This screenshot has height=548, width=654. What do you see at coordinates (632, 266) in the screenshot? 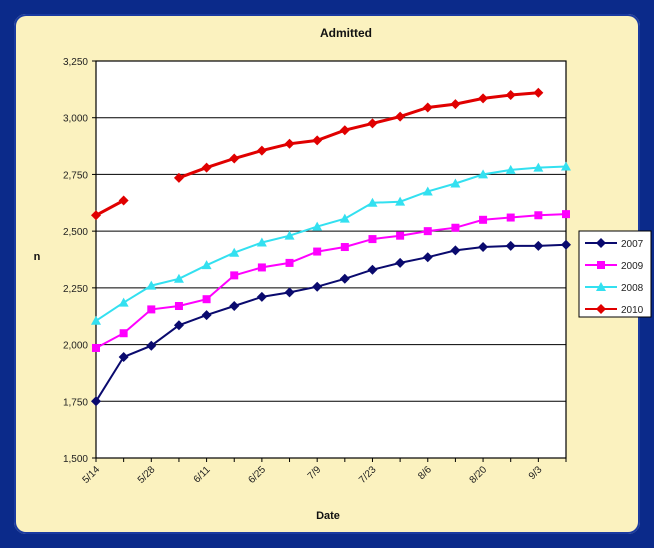
I see `legend-label-2009: 2009` at bounding box center [632, 266].